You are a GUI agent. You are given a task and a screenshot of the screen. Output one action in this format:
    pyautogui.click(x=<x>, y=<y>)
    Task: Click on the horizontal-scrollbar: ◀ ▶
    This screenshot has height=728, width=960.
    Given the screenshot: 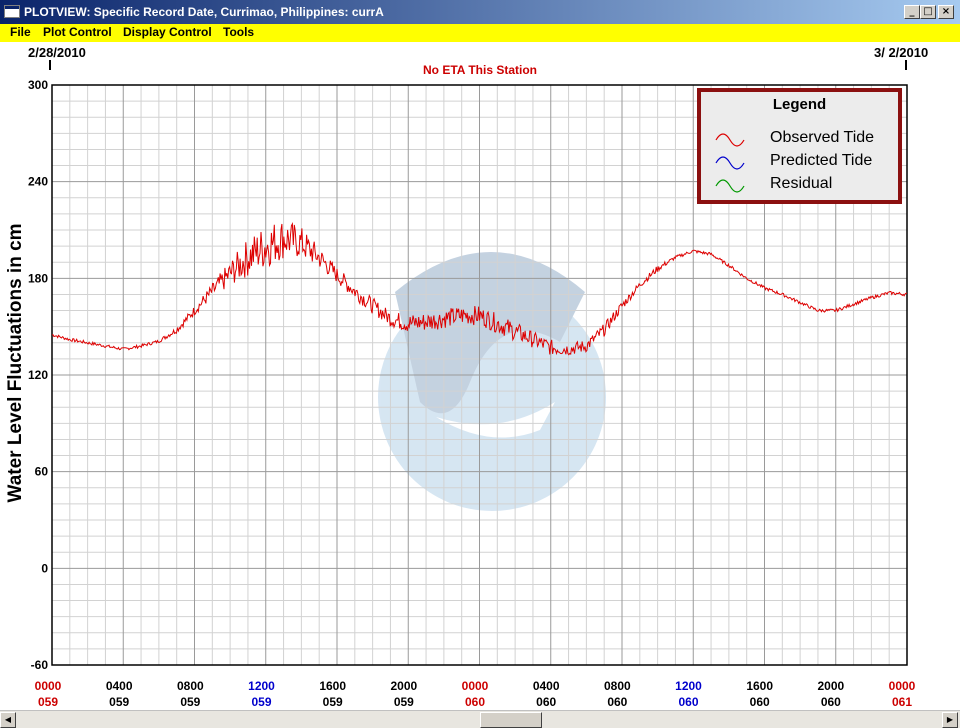 What is the action you would take?
    pyautogui.click(x=480, y=719)
    